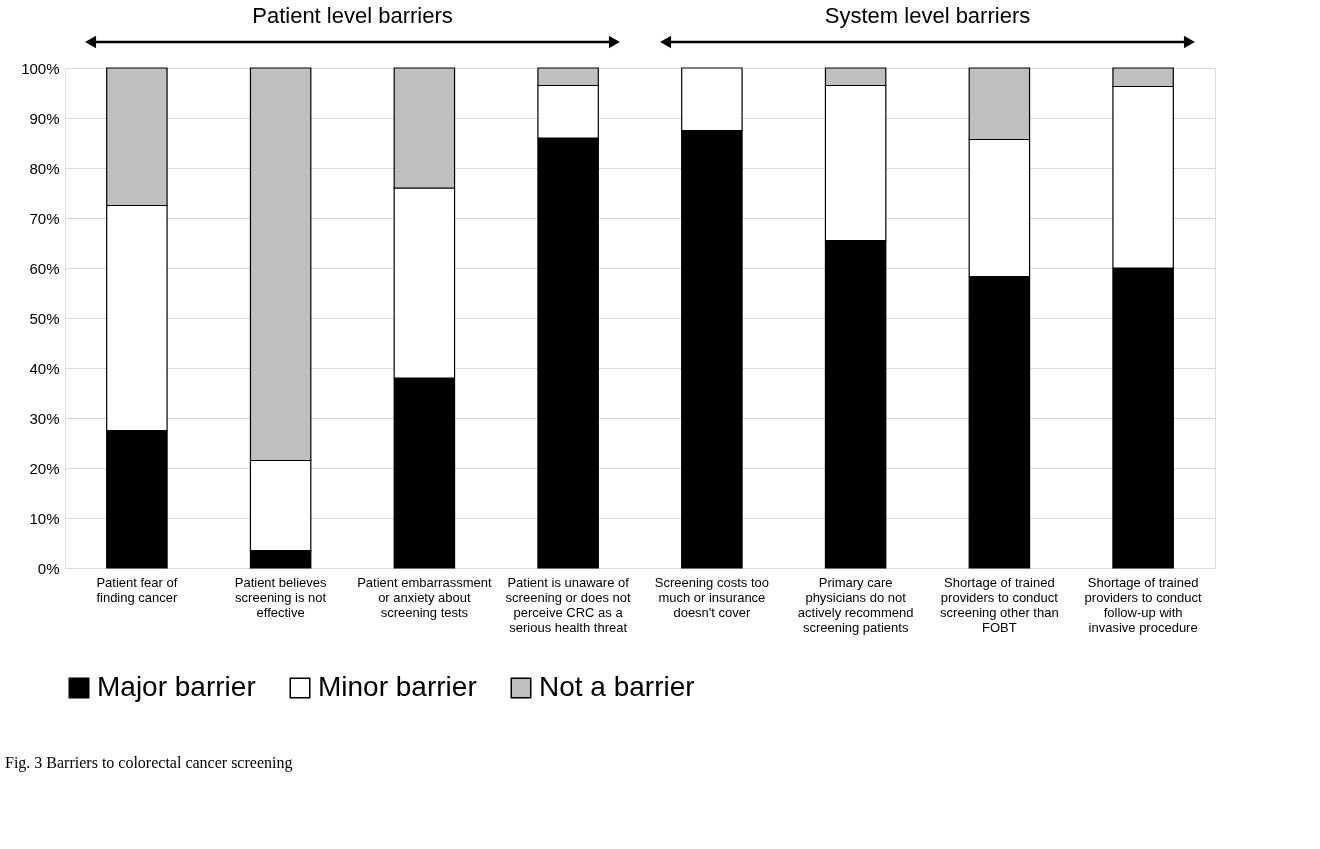 This screenshot has height=849, width=1320. I want to click on y-tick-label: 60%, so click(44, 268).